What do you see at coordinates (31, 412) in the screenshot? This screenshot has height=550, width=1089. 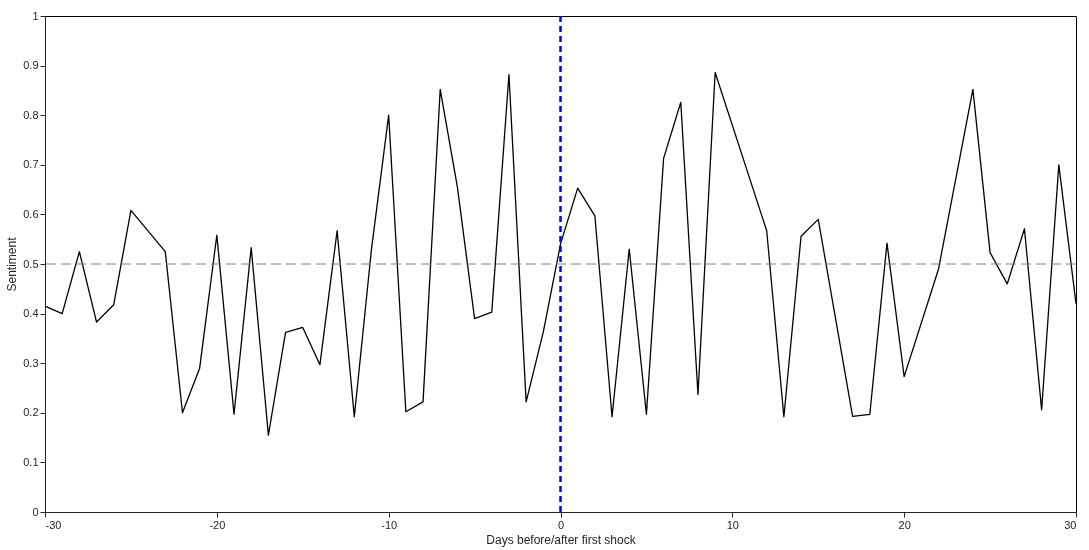 I see `y-tick-label: 0.2` at bounding box center [31, 412].